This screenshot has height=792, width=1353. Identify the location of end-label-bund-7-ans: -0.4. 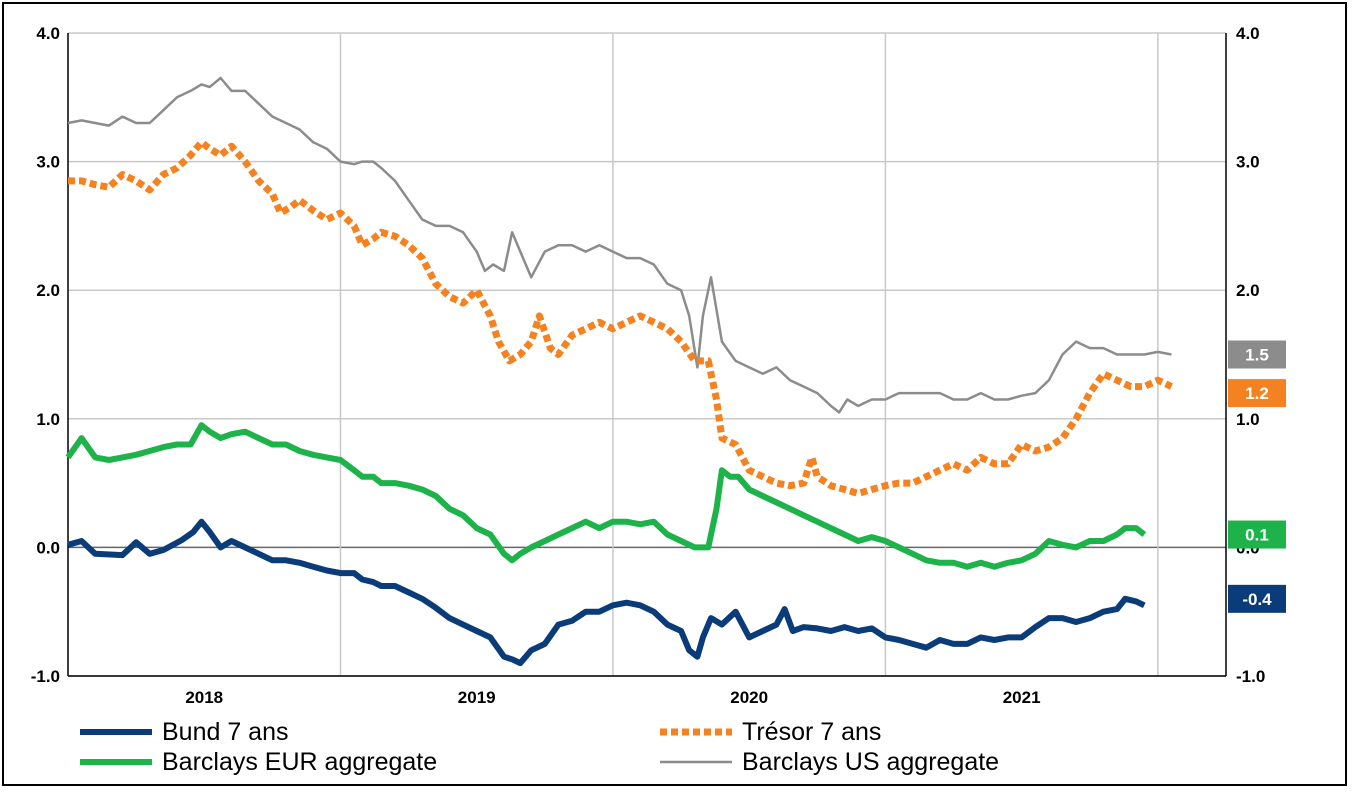
(1257, 599).